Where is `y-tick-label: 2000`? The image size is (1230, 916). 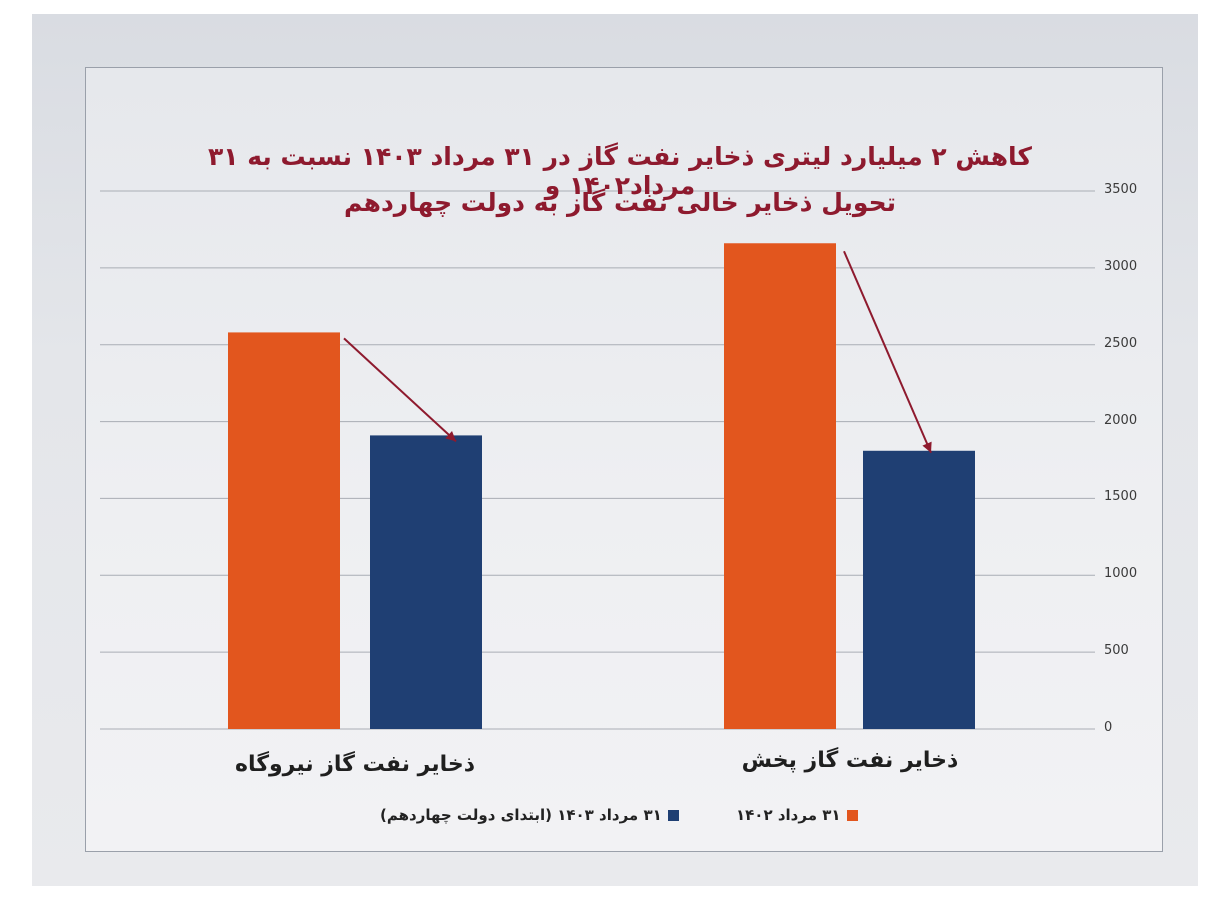 y-tick-label: 2000 is located at coordinates (1121, 420).